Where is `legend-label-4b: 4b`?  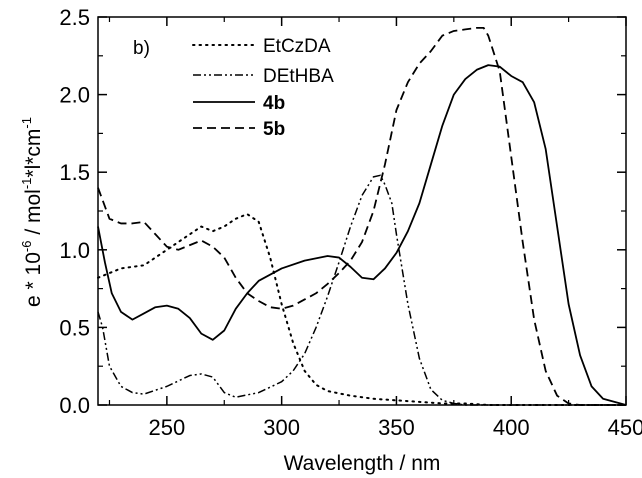
legend-label-4b: 4b is located at coordinates (274, 103).